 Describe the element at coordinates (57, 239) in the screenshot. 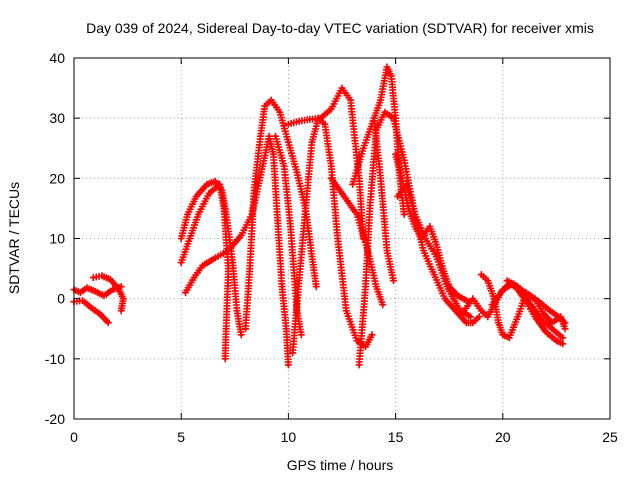

I see `y-tick-label: 10` at that location.